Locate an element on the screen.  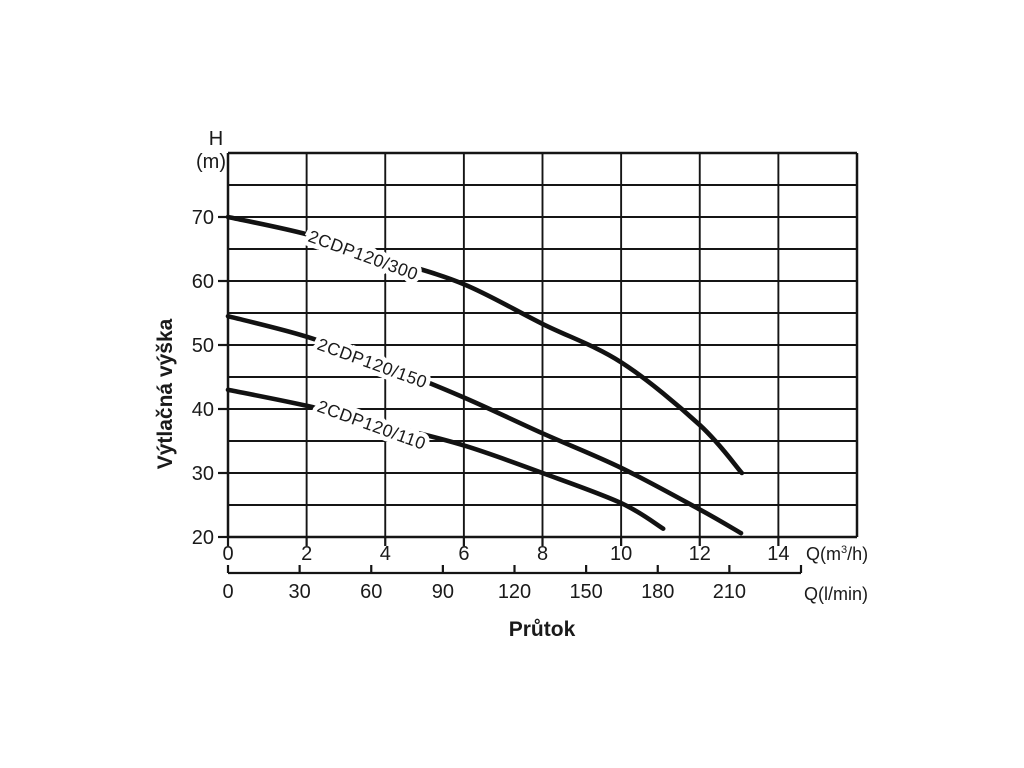
x-axis-unit-lmin: Q(l/min) is located at coordinates (836, 594).